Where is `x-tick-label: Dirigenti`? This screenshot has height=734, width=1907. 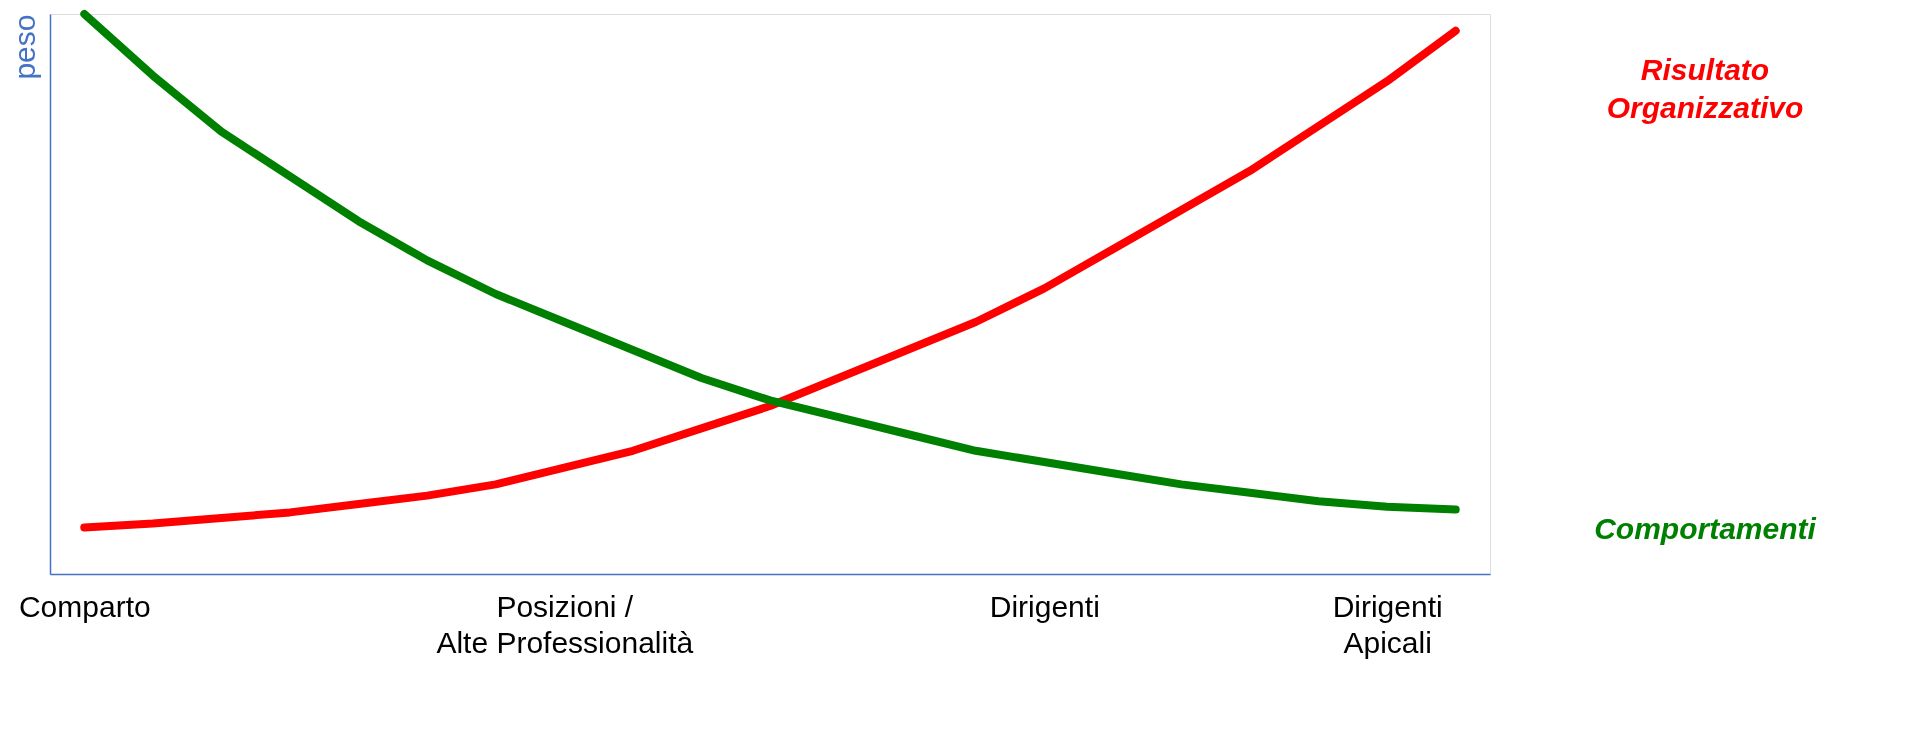
x-tick-label: Dirigenti is located at coordinates (1044, 606).